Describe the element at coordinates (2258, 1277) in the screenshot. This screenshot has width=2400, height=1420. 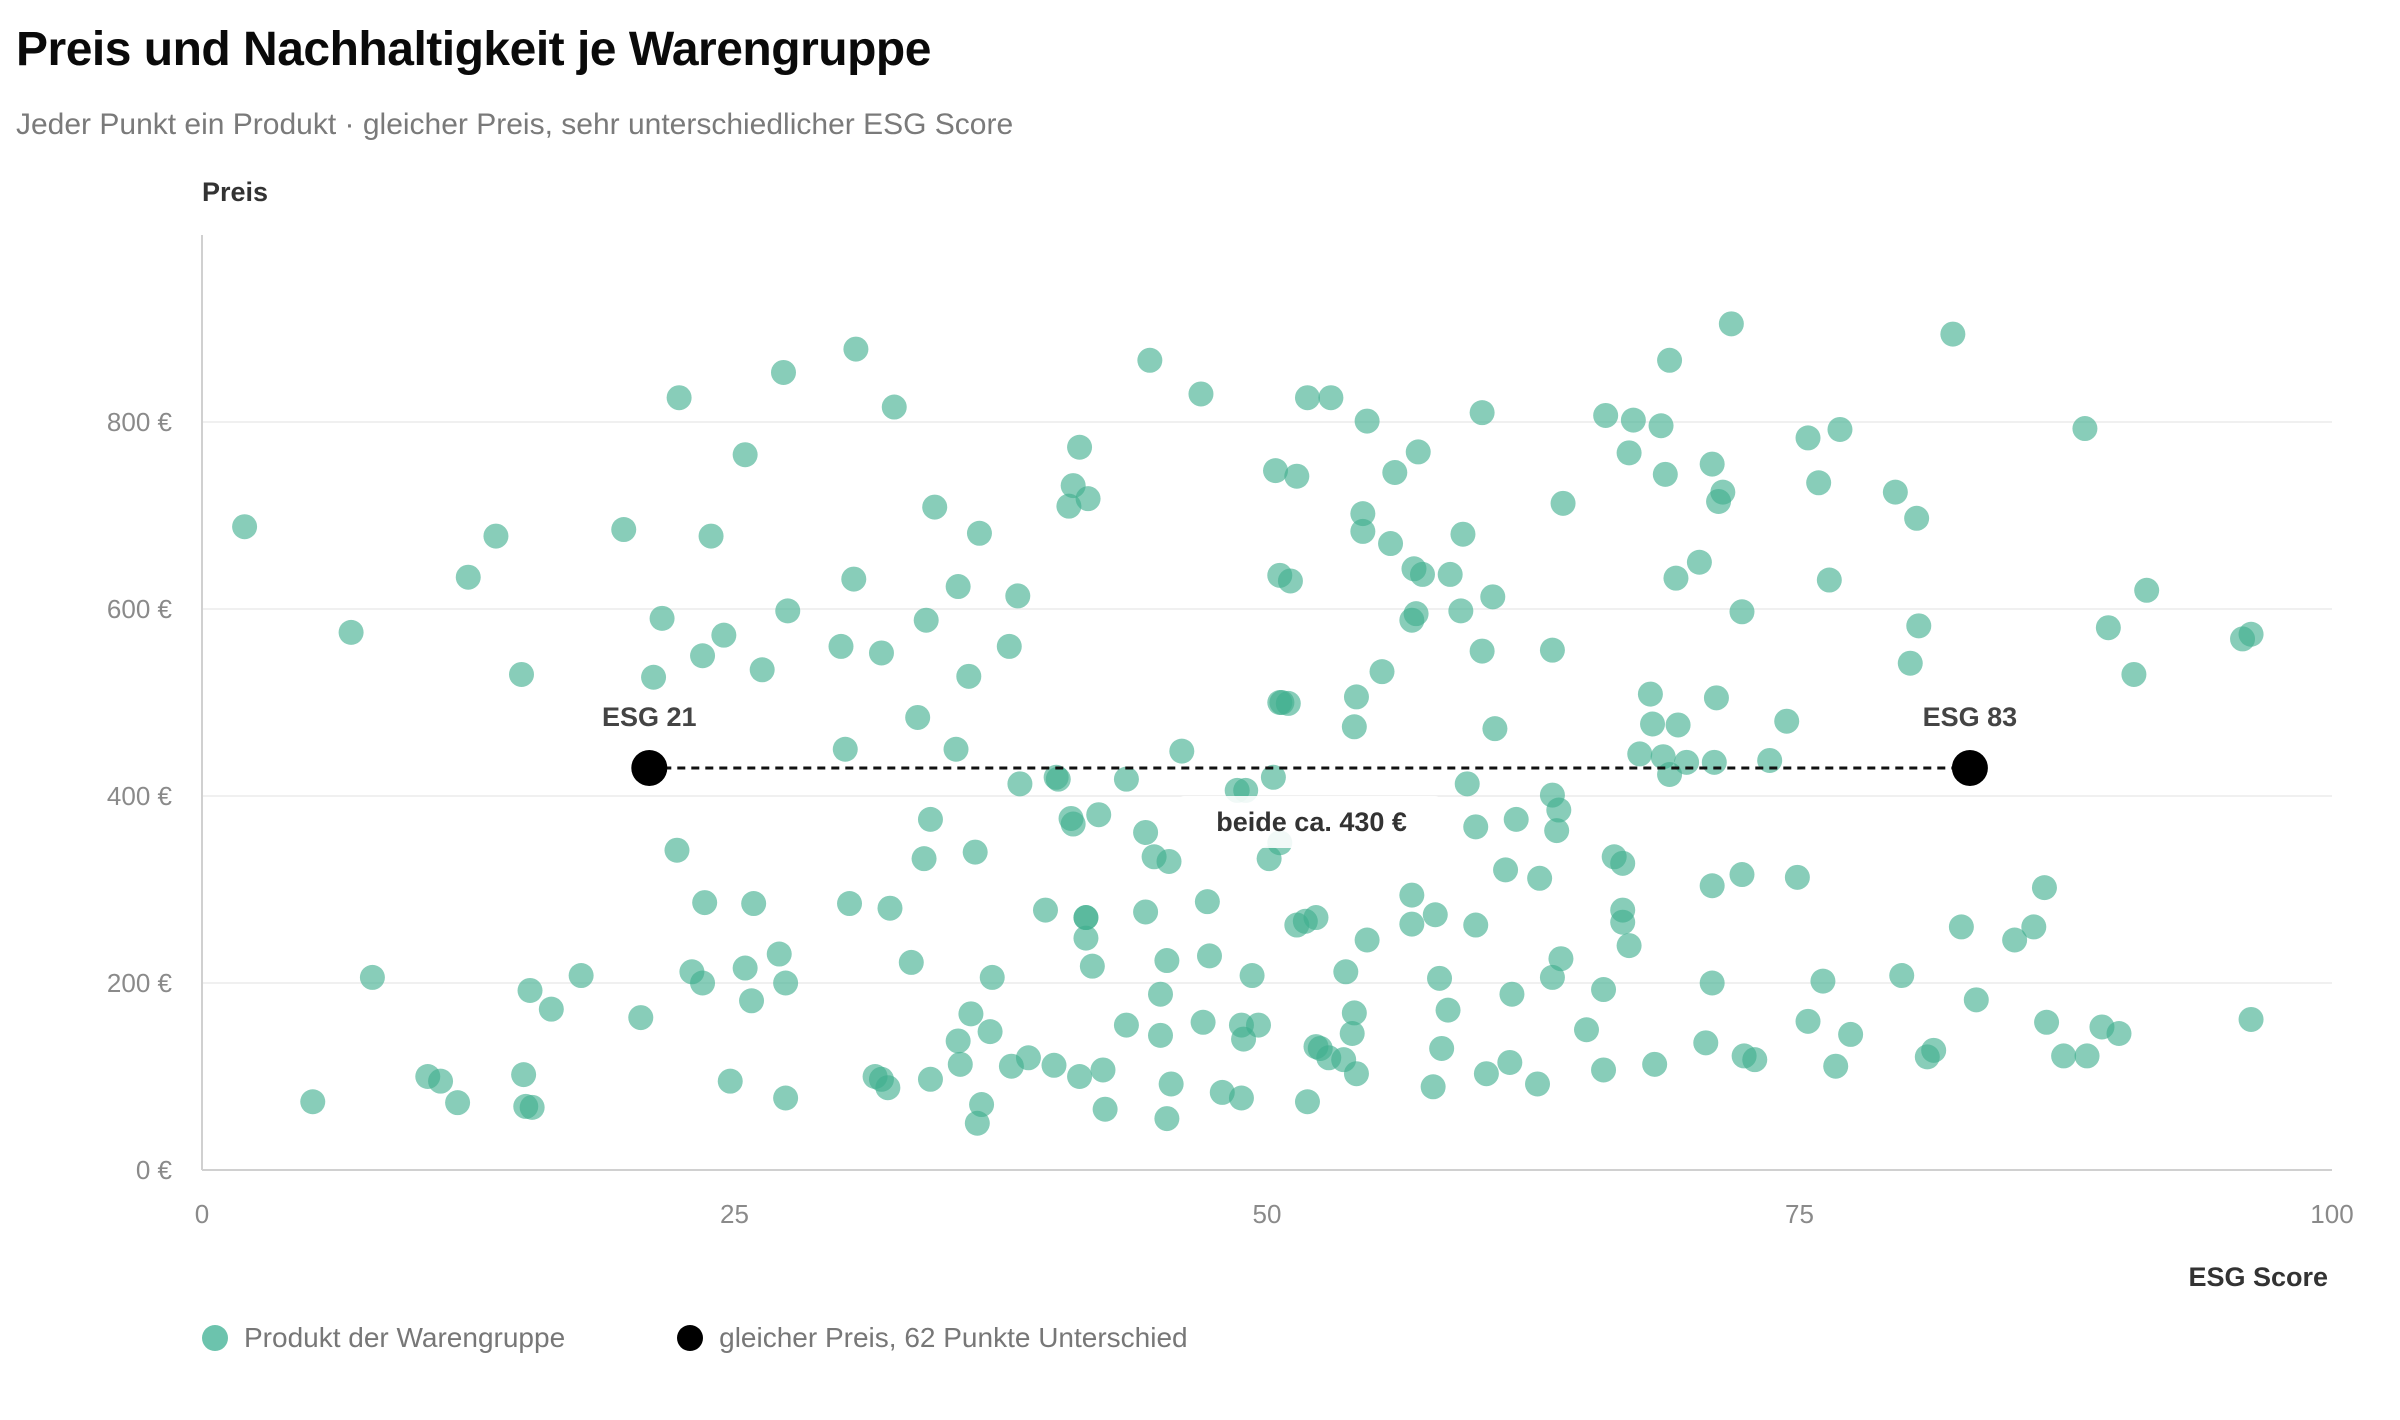
I see `x-axis-title: ESG Score` at that location.